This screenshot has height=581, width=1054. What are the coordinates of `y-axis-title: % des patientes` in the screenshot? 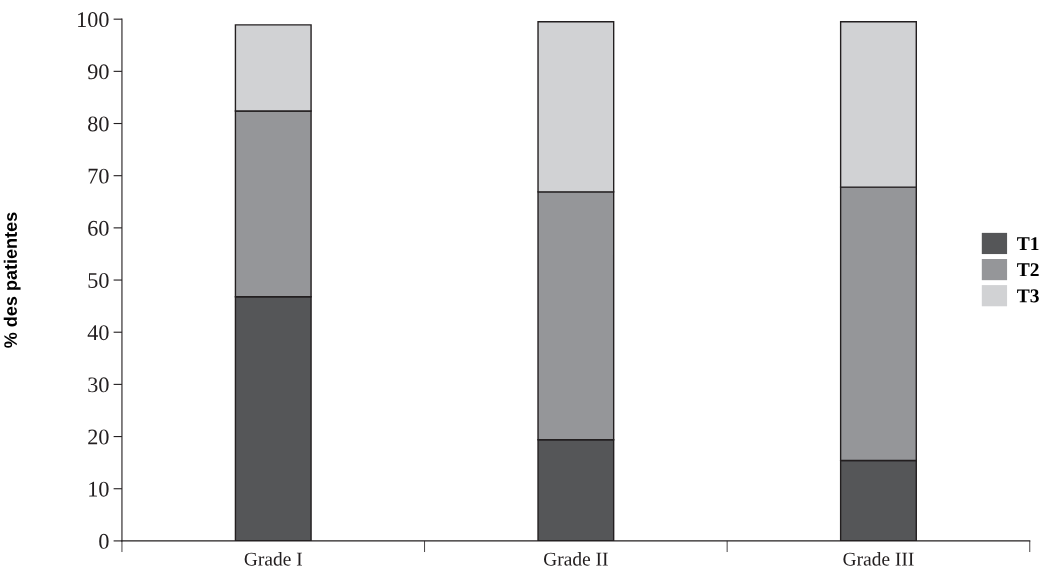 It's located at (12, 280).